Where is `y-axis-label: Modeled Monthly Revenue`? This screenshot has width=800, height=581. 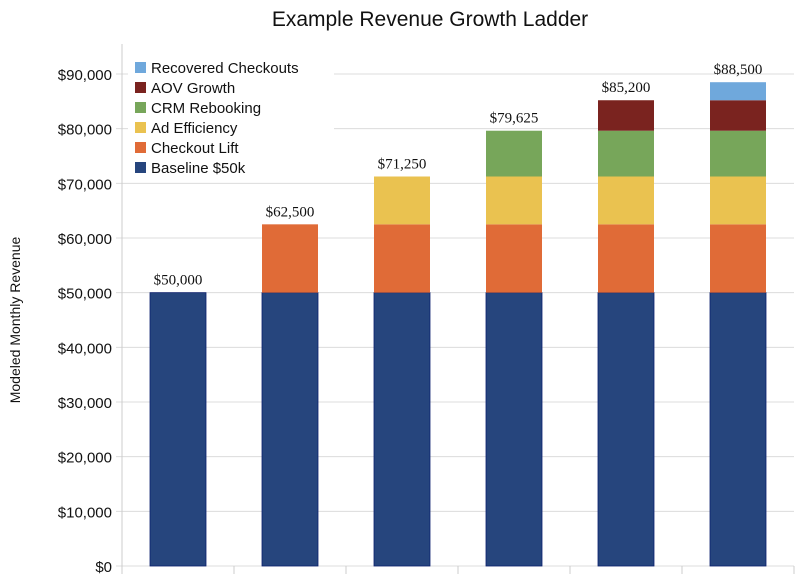 y-axis-label: Modeled Monthly Revenue is located at coordinates (15, 320).